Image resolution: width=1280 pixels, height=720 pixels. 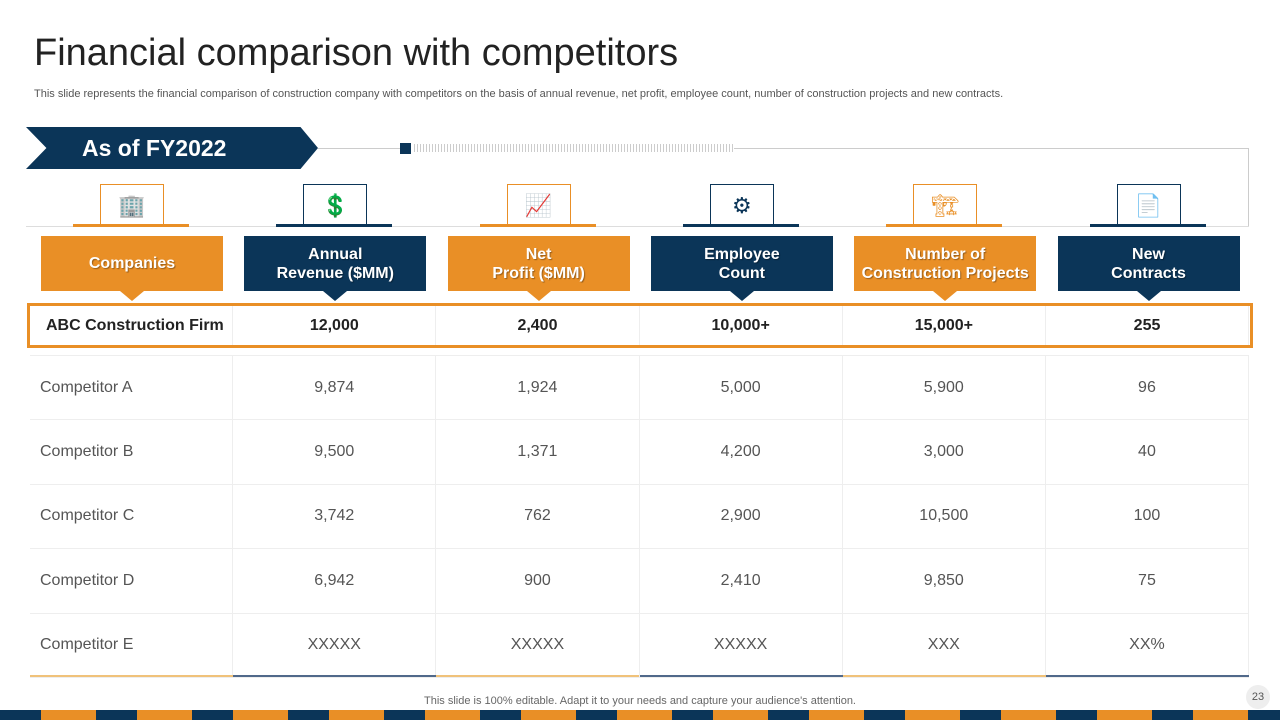 I want to click on table-row: Competitor A 9,874 1,924 5,000 5,900 96, so click(x=640, y=388).